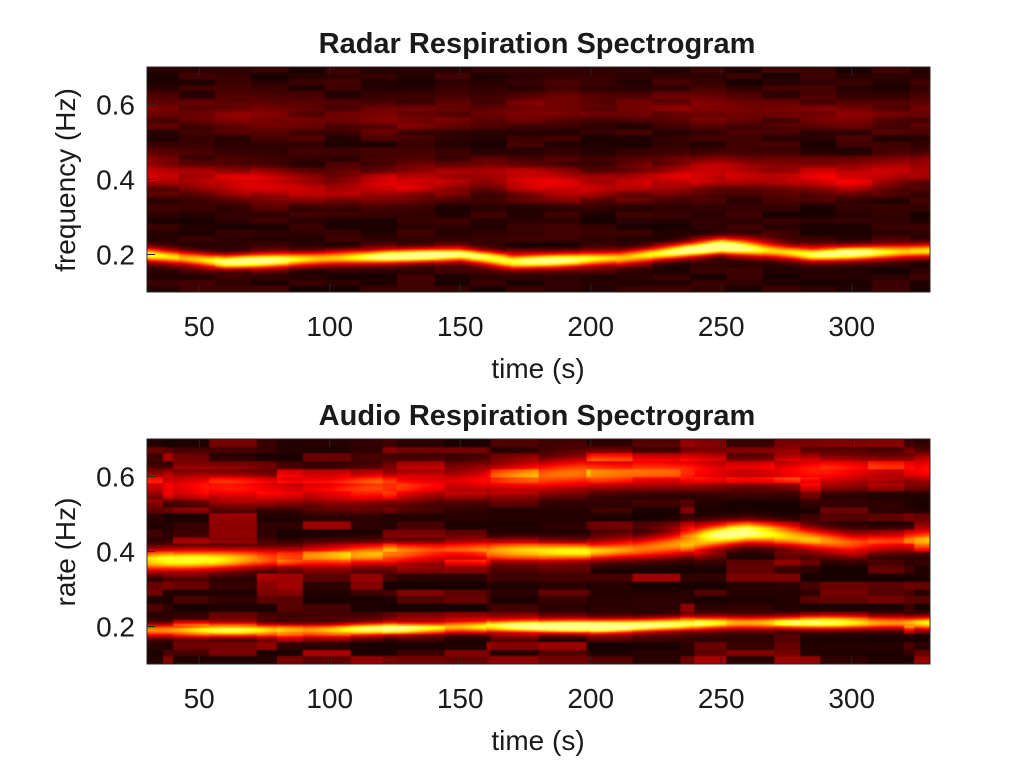 The width and height of the screenshot is (1014, 772). Describe the element at coordinates (537, 44) in the screenshot. I see `chart-title: Radar Respiration Spectrogram` at that location.